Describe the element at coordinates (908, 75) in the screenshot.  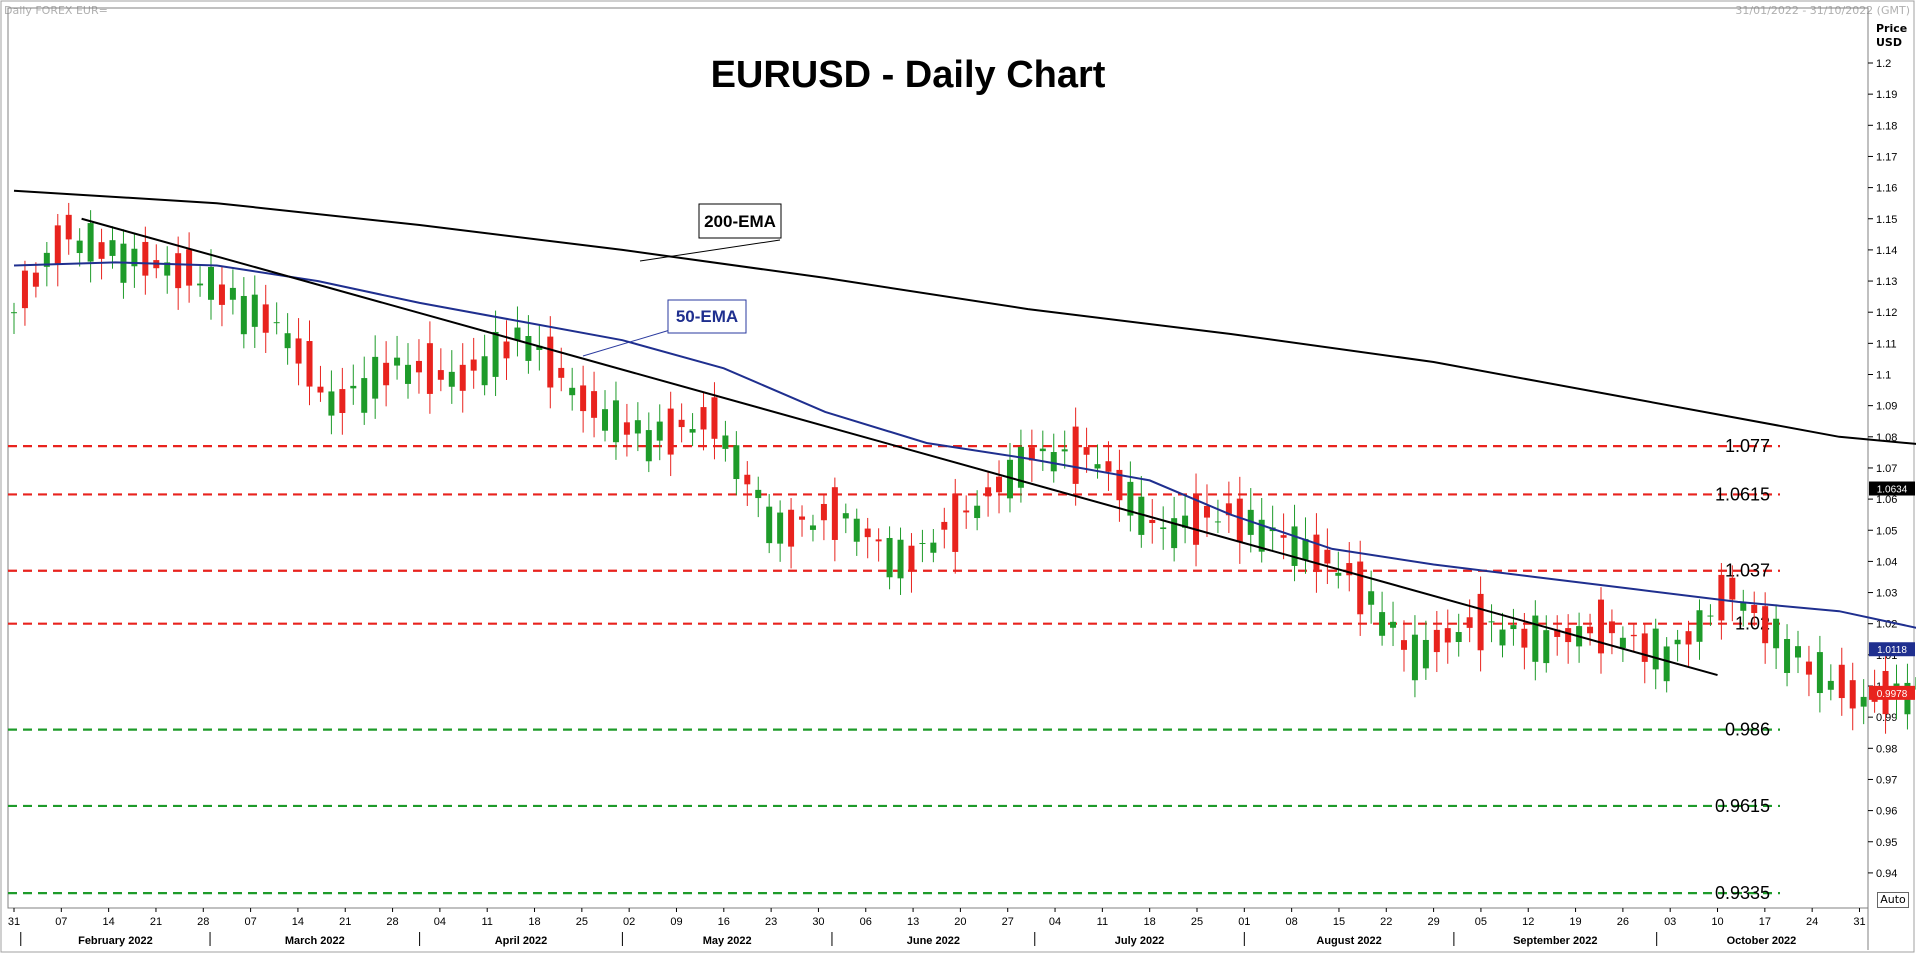
I see `chart-title: EURUSD - Daily Chart` at that location.